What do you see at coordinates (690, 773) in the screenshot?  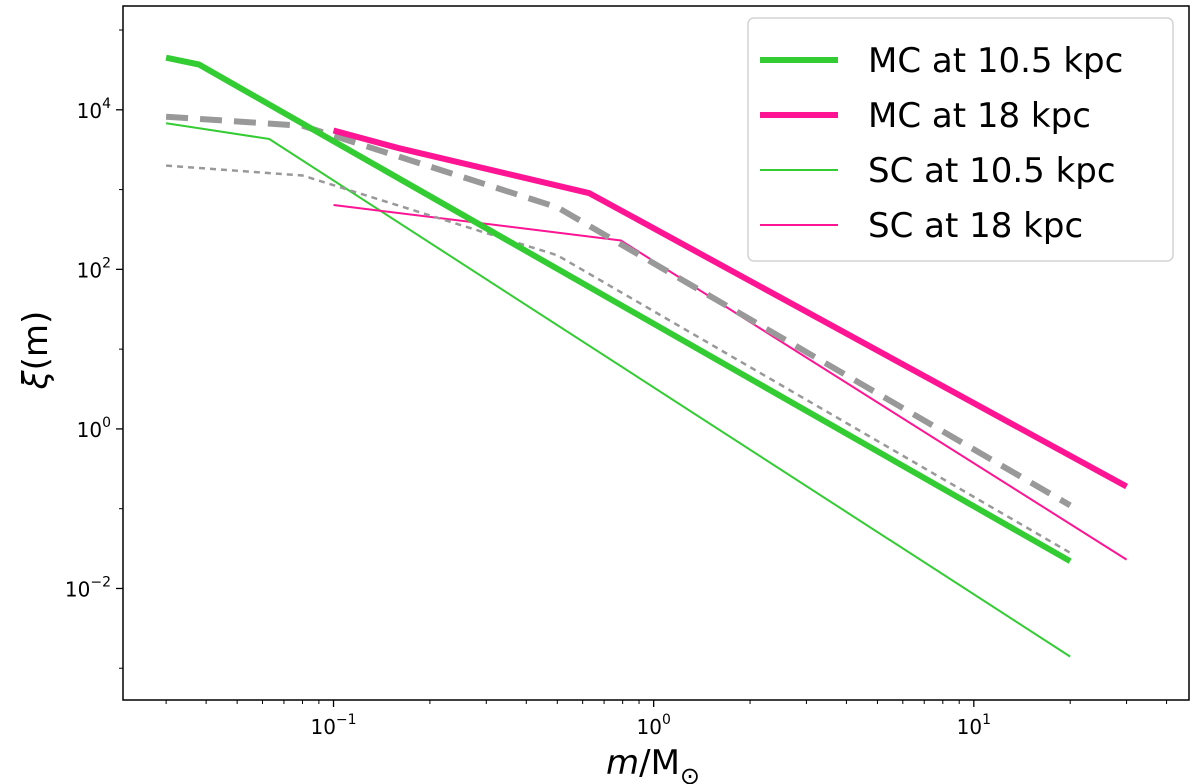 I see `x-axis-label-subscript: ⊙` at bounding box center [690, 773].